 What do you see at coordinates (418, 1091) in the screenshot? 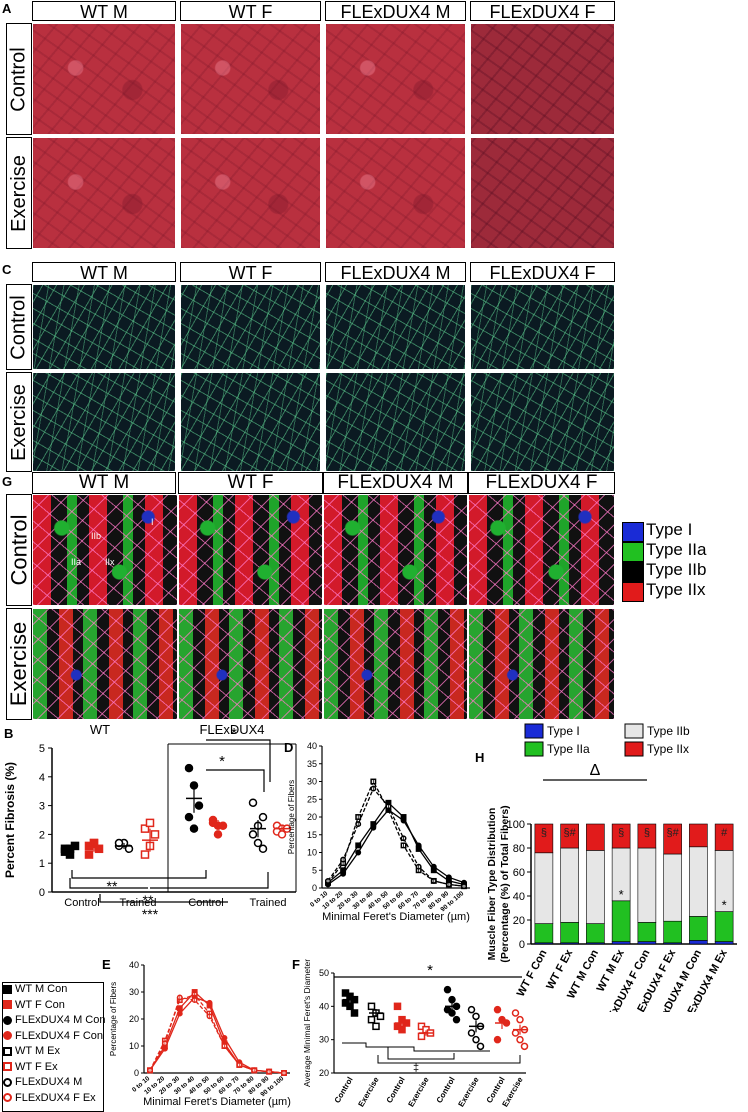
I see `f-x-category-label: Exercise` at bounding box center [418, 1091].